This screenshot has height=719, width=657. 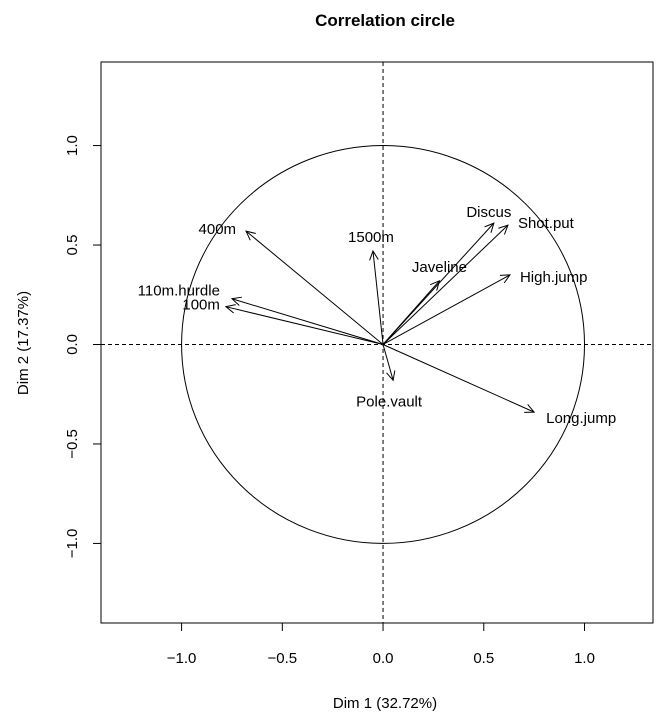 What do you see at coordinates (439, 267) in the screenshot?
I see `variable-label-javeline: Javeline` at bounding box center [439, 267].